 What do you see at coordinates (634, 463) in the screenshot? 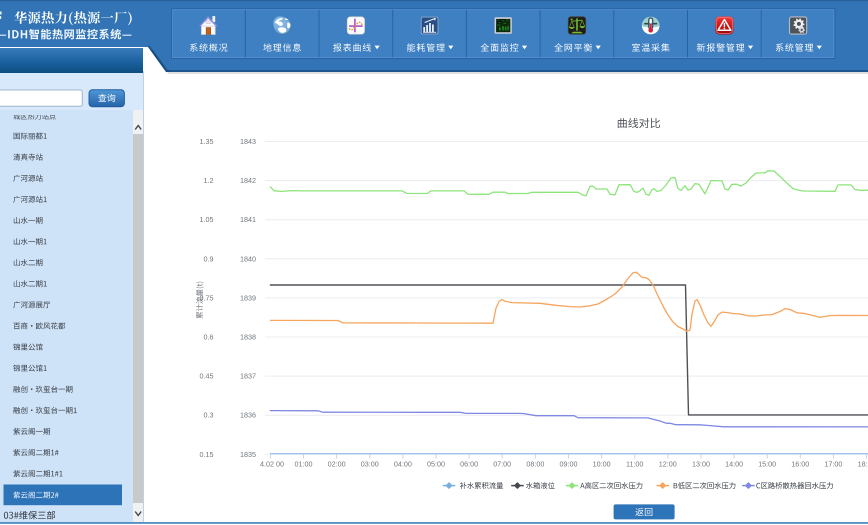
I see `svg-text: 11:00` at bounding box center [634, 463].